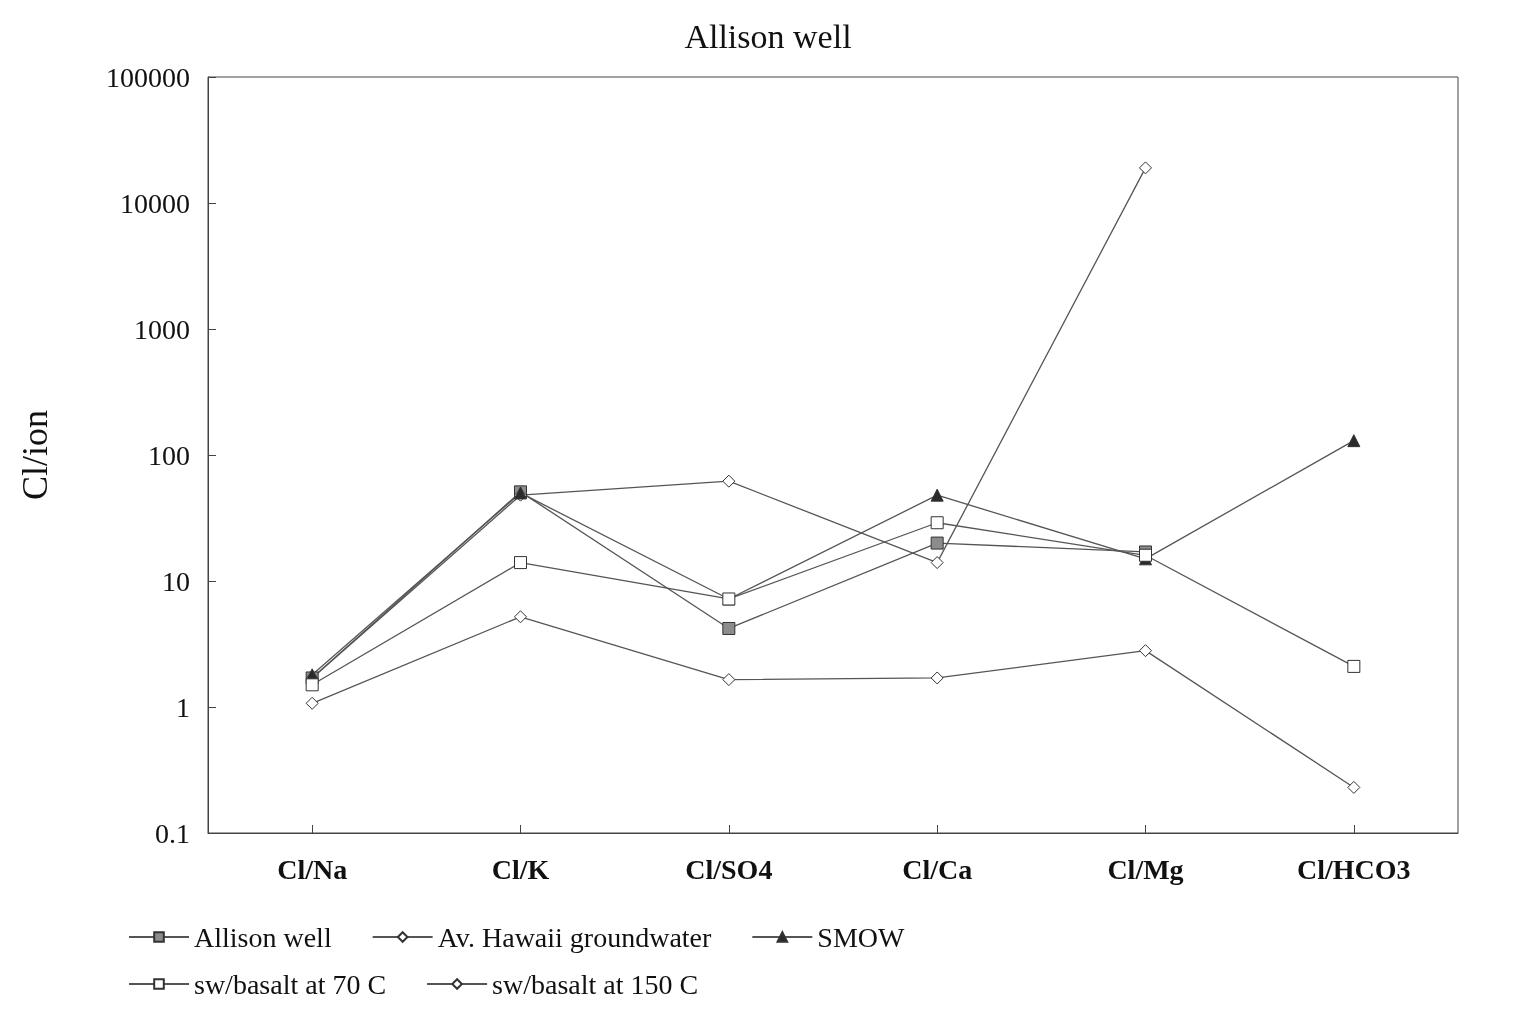 Image resolution: width=1536 pixels, height=1019 pixels. Describe the element at coordinates (1145, 869) in the screenshot. I see `x-tick-label: Cl/Mg` at that location.